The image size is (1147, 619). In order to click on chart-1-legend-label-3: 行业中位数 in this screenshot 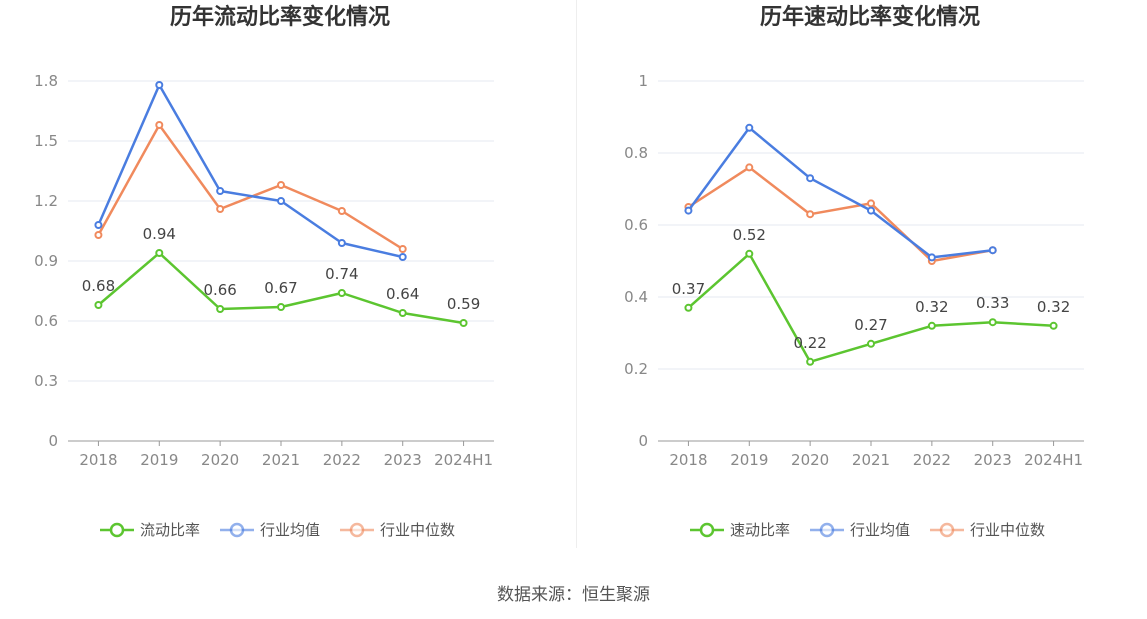, I will do `click(417, 530)`.